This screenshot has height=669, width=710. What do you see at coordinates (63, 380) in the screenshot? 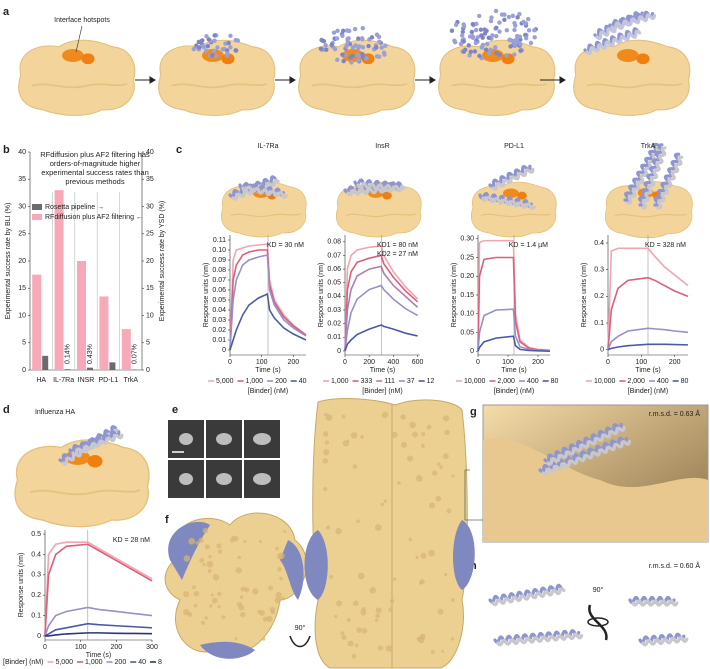
I see `x-tick-label: IL-7Ra` at bounding box center [63, 380].